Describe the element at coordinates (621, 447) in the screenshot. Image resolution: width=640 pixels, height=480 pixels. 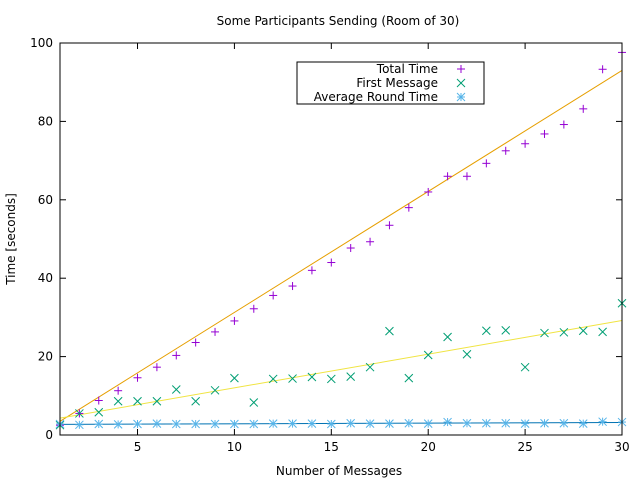
I see `x-tick-label: 30` at that location.